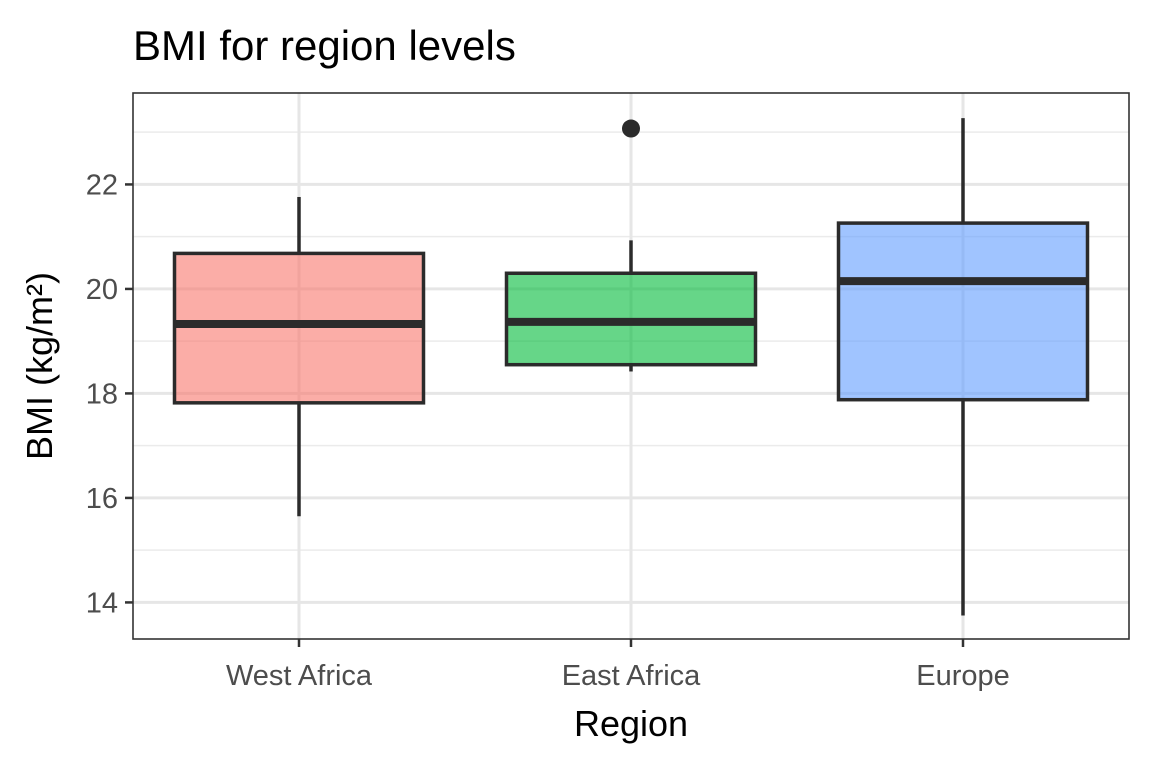 The height and width of the screenshot is (768, 1152). What do you see at coordinates (102, 185) in the screenshot?
I see `y-tick-label: 22` at bounding box center [102, 185].